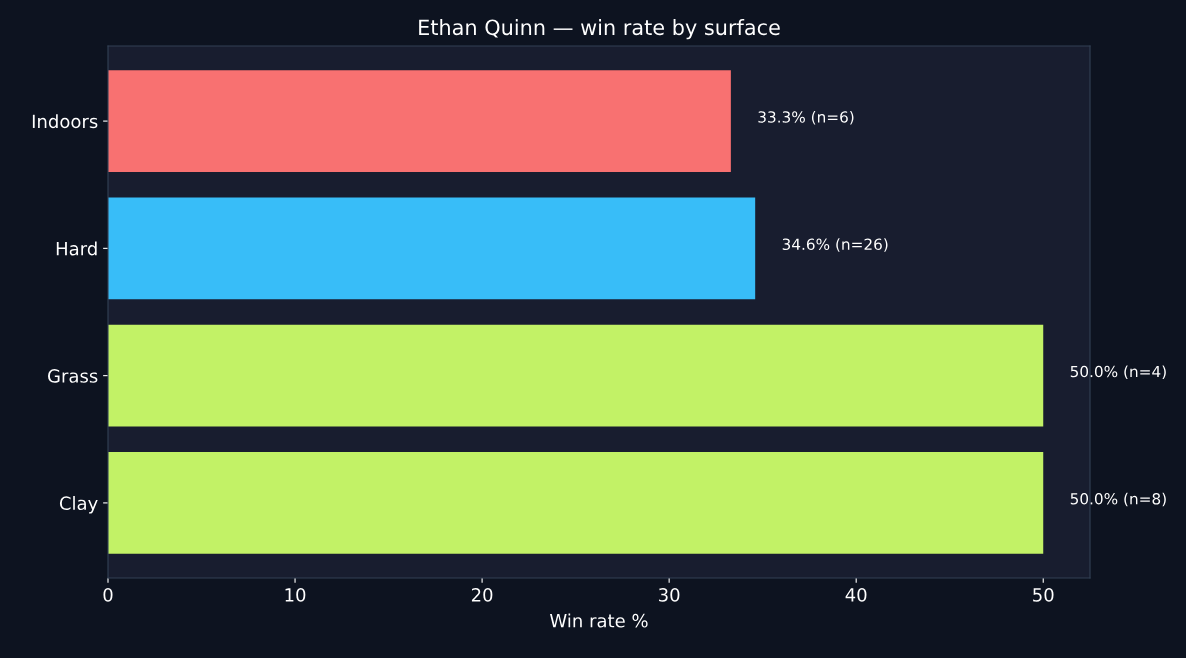 The height and width of the screenshot is (658, 1186). What do you see at coordinates (1118, 372) in the screenshot?
I see `data-label: 50.0% (n=4)` at bounding box center [1118, 372].